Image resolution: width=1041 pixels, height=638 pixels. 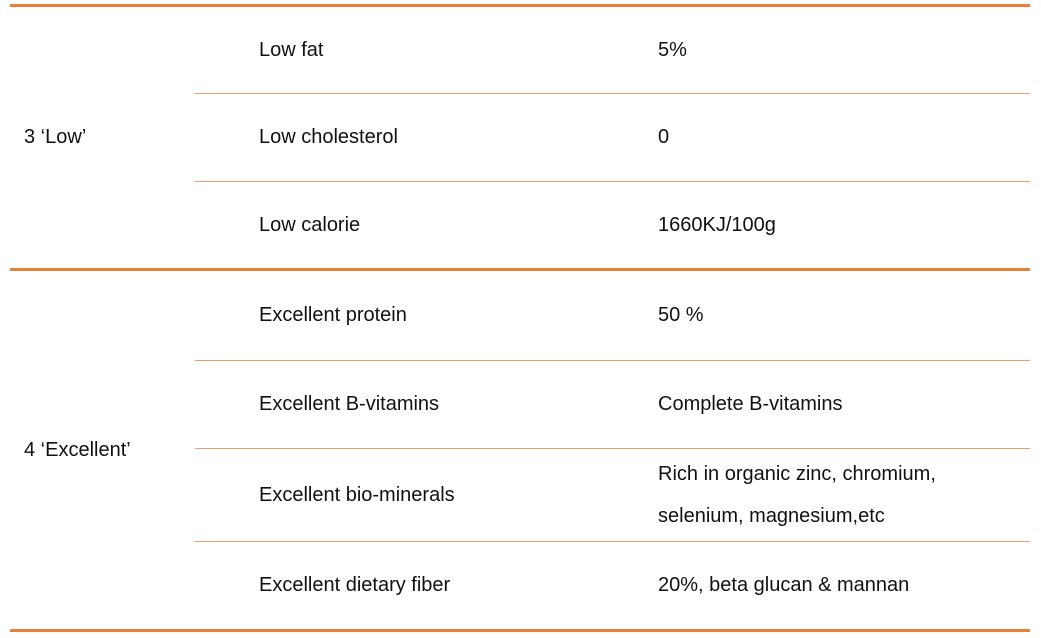 What do you see at coordinates (55, 137) in the screenshot?
I see `group-label: 3 ‘Low’` at bounding box center [55, 137].